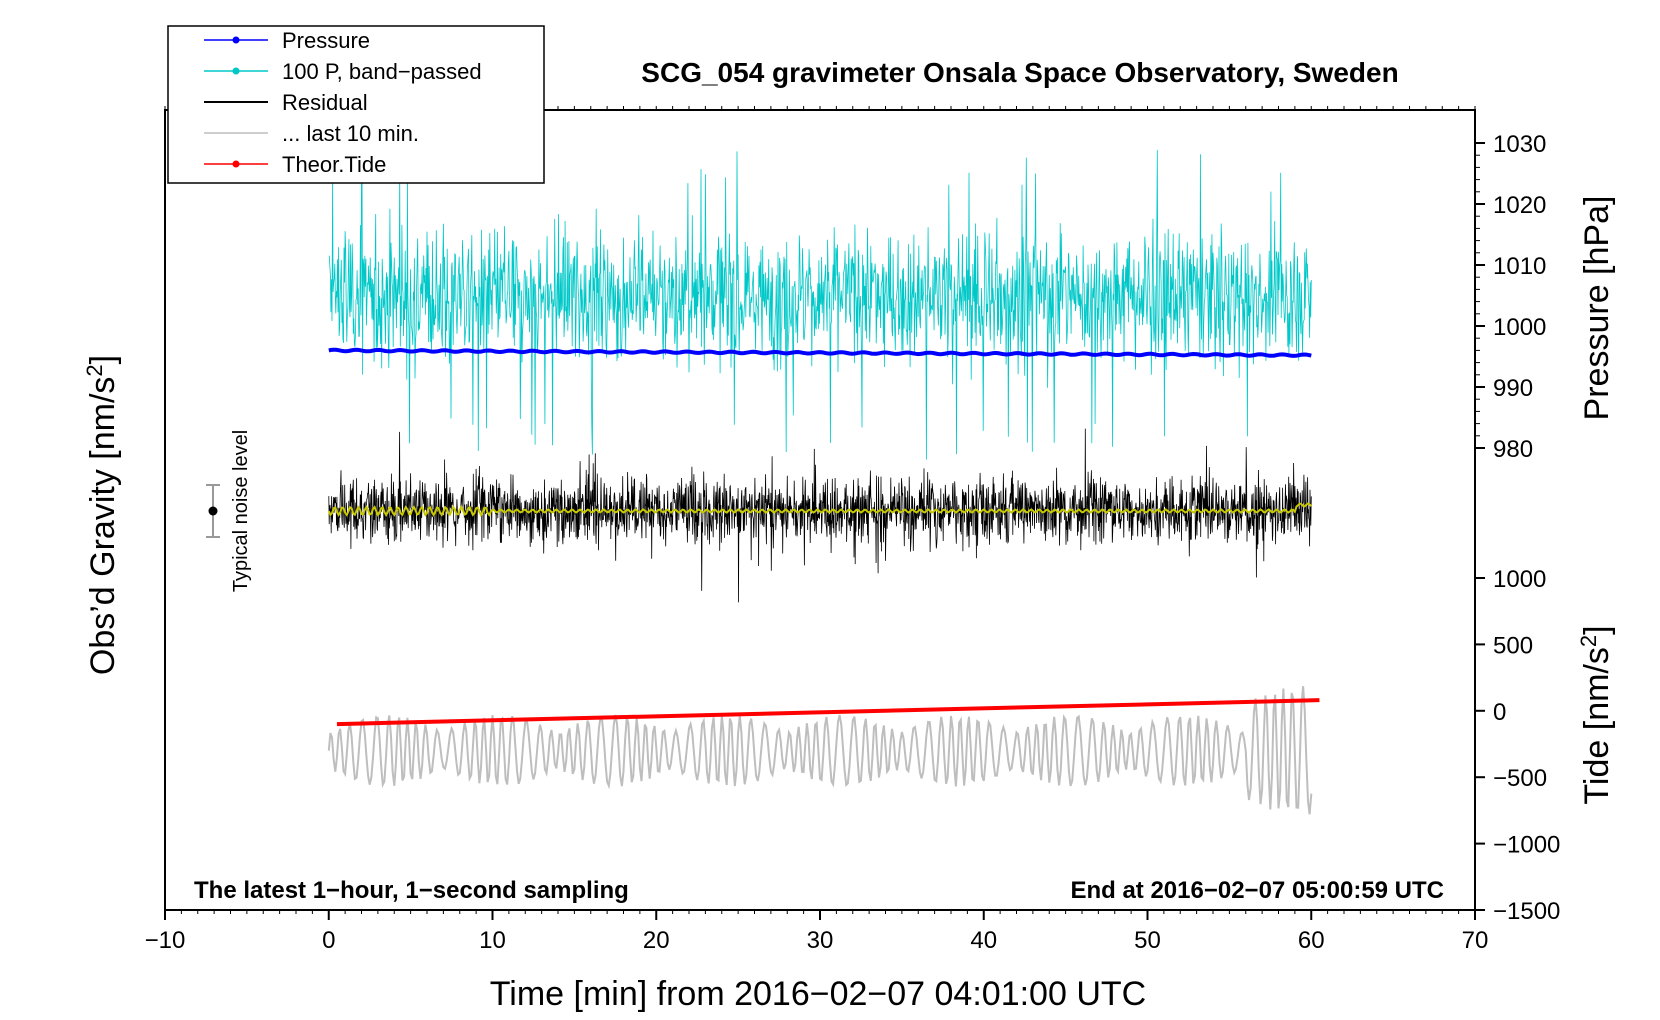  Describe the element at coordinates (656, 940) in the screenshot. I see `x-tick-label: 20` at that location.